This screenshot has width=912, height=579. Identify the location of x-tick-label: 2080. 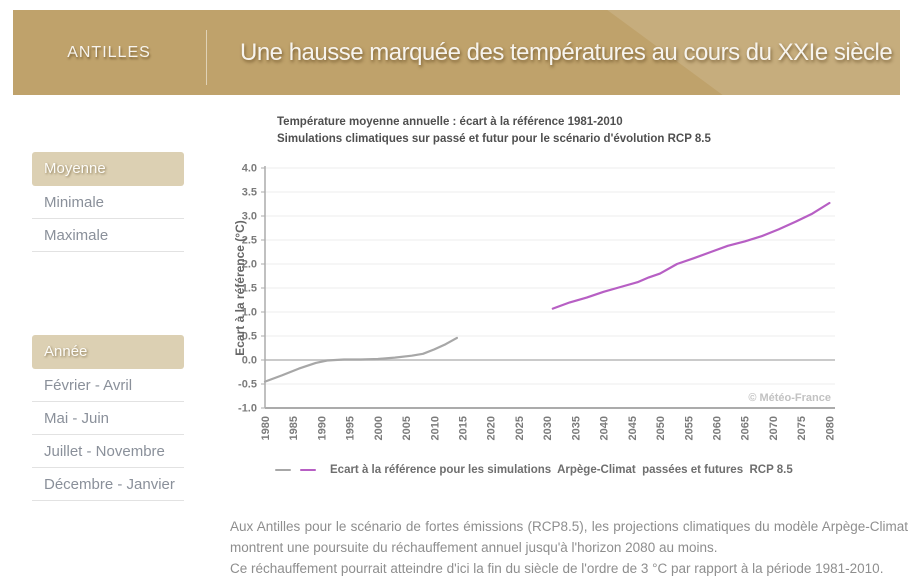
(830, 428).